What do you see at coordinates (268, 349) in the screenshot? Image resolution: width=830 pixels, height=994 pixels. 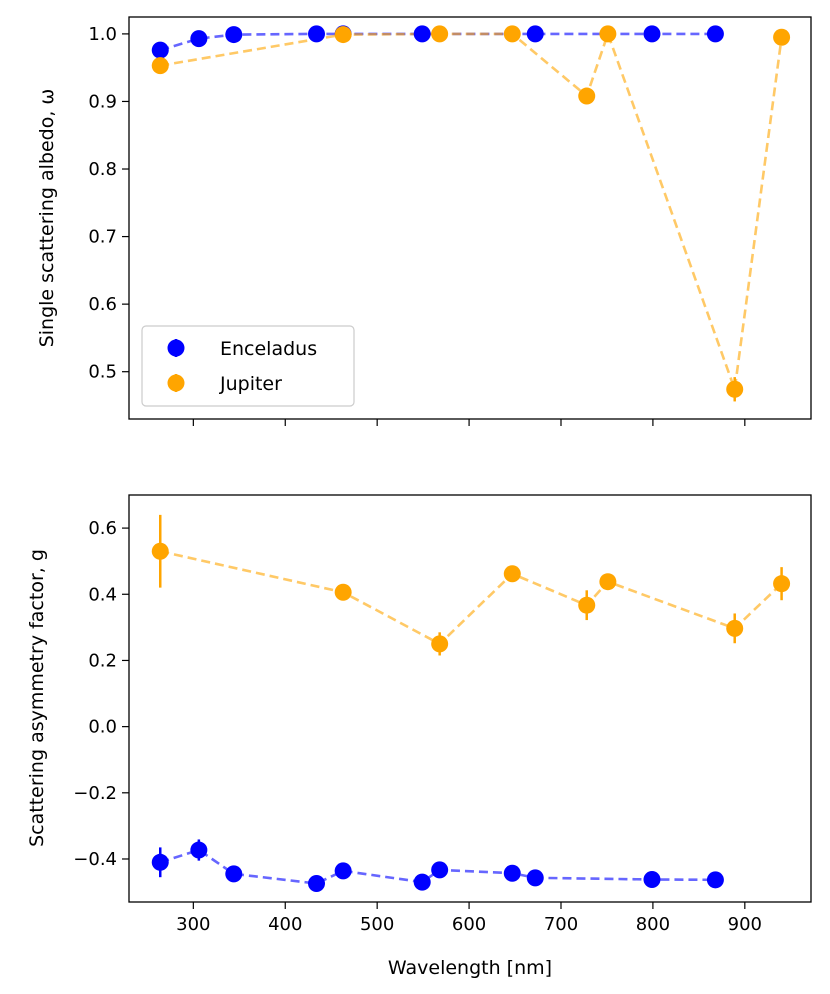 I see `legend-label-enceladus: Enceladus` at bounding box center [268, 349].